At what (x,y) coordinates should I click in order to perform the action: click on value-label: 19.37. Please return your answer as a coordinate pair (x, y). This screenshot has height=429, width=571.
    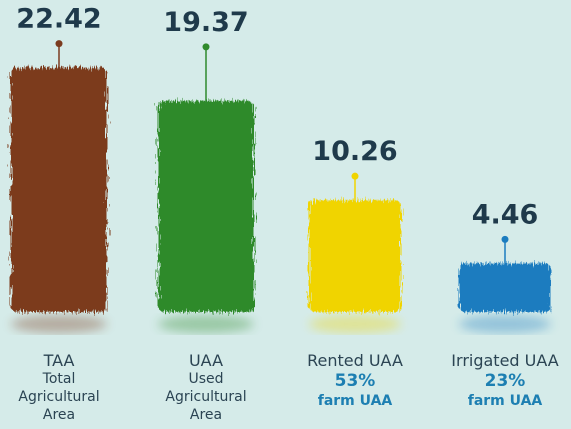
    Looking at the image, I should click on (205, 22).